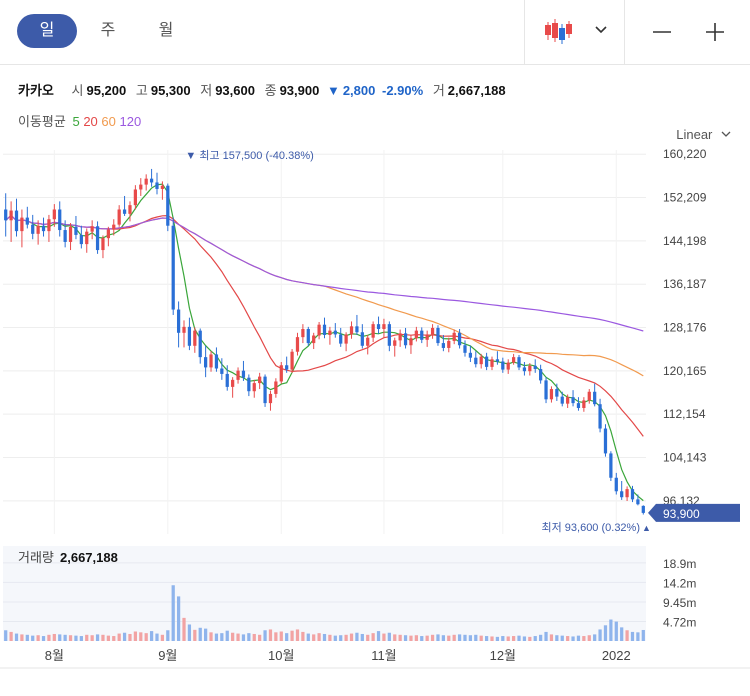 The height and width of the screenshot is (696, 750). What do you see at coordinates (503, 655) in the screenshot?
I see `x-tick-label: 12월` at bounding box center [503, 655].